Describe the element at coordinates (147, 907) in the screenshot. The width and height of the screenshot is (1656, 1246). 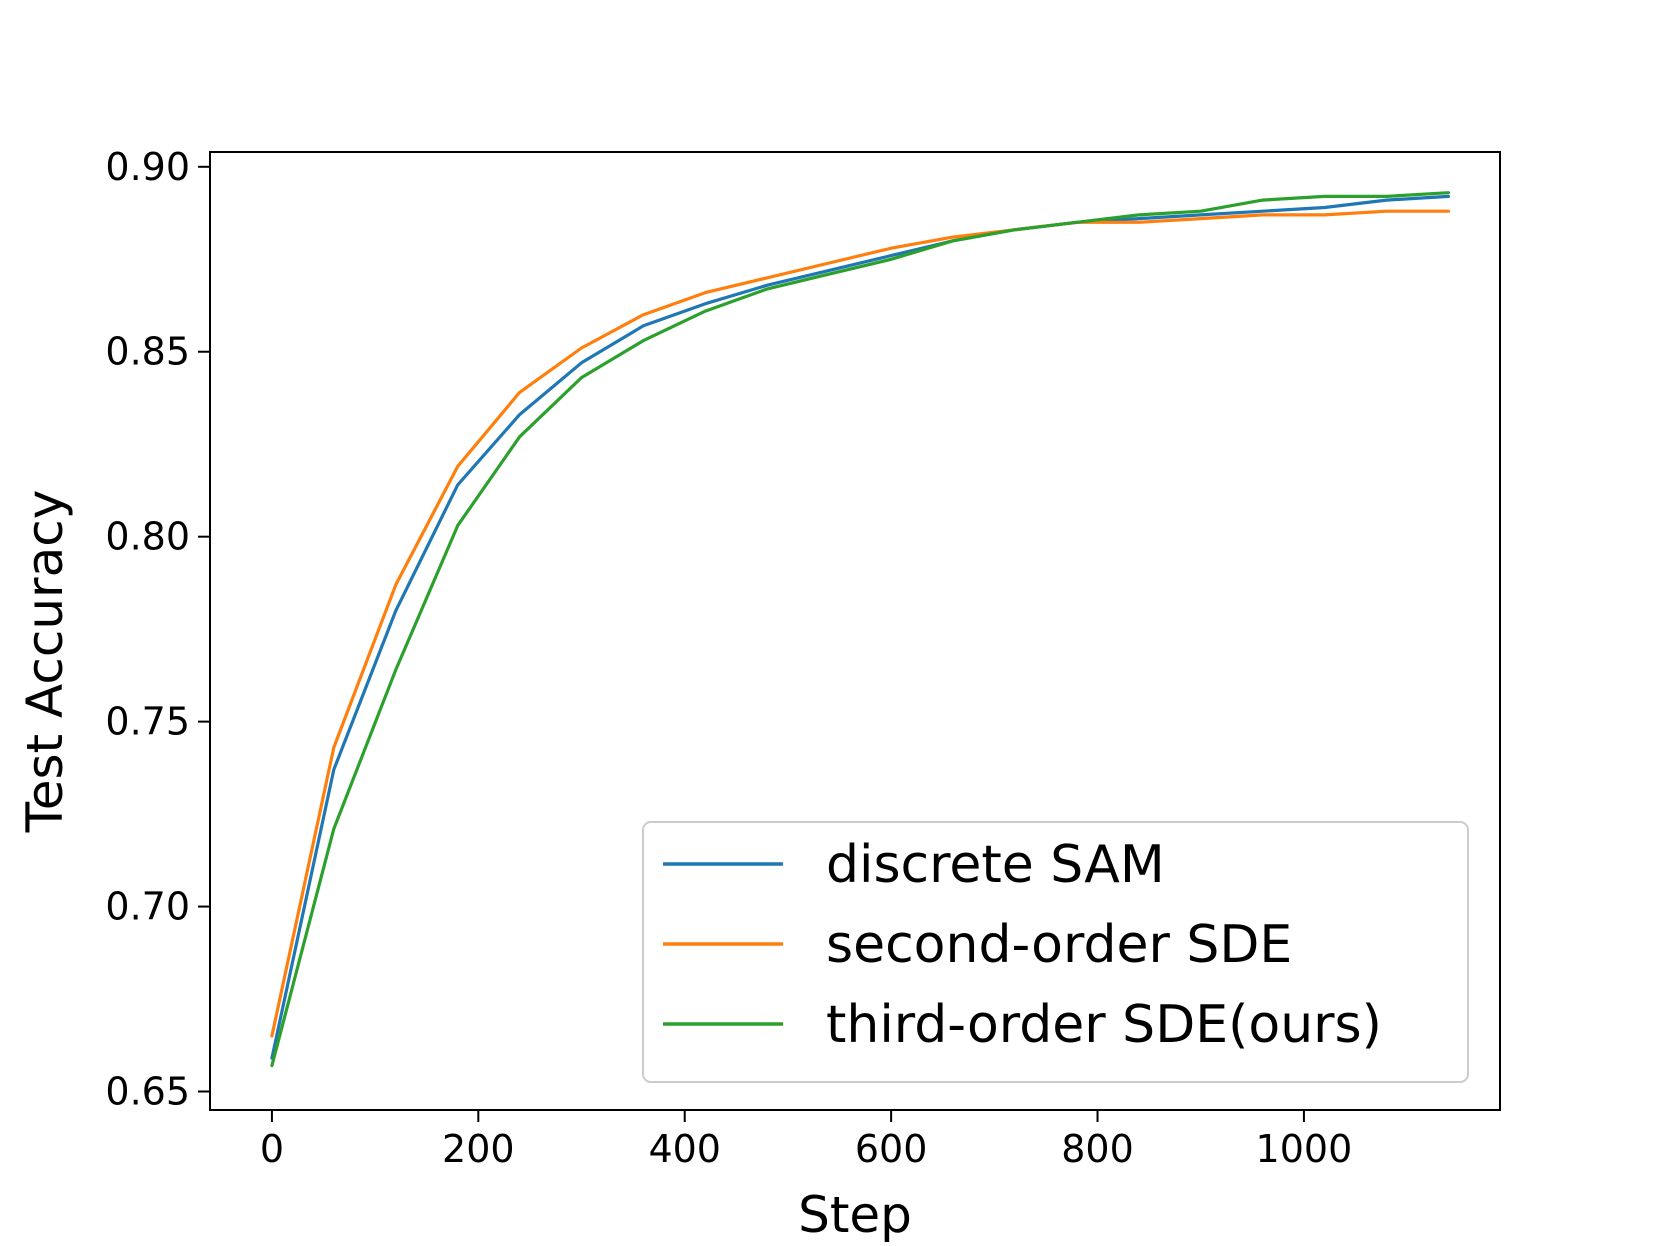
I see `y-tick-label: 0.70` at that location.